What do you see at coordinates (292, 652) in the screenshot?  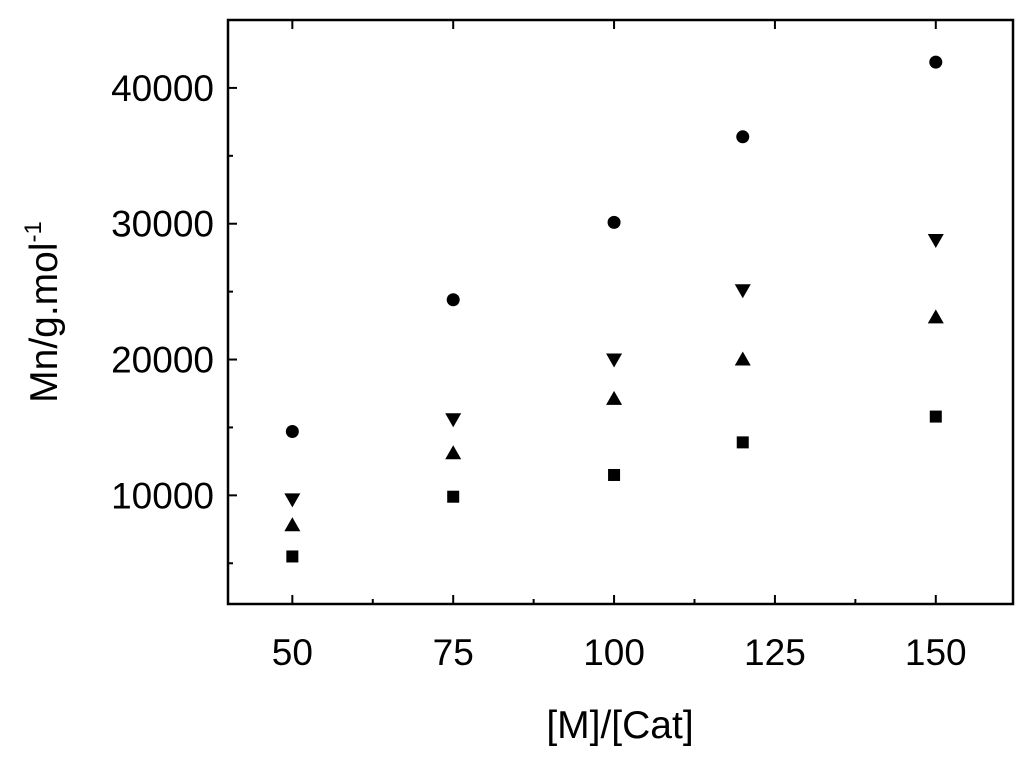 I see `x-tick-label: 50` at bounding box center [292, 652].